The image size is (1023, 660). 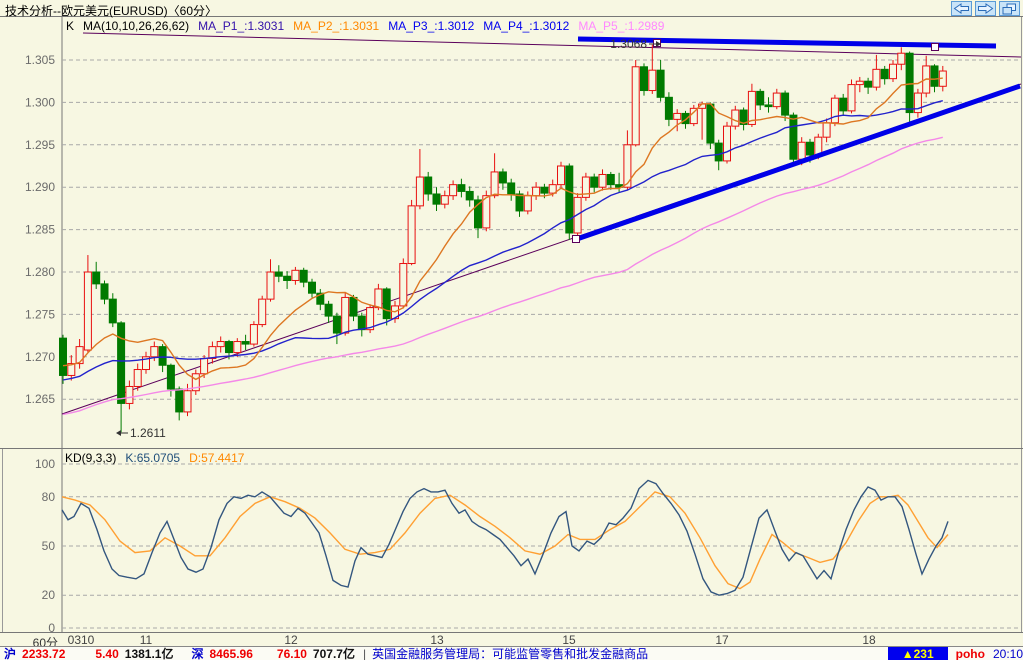 What do you see at coordinates (107, 653) in the screenshot?
I see `status-segment: 5.40` at bounding box center [107, 653].